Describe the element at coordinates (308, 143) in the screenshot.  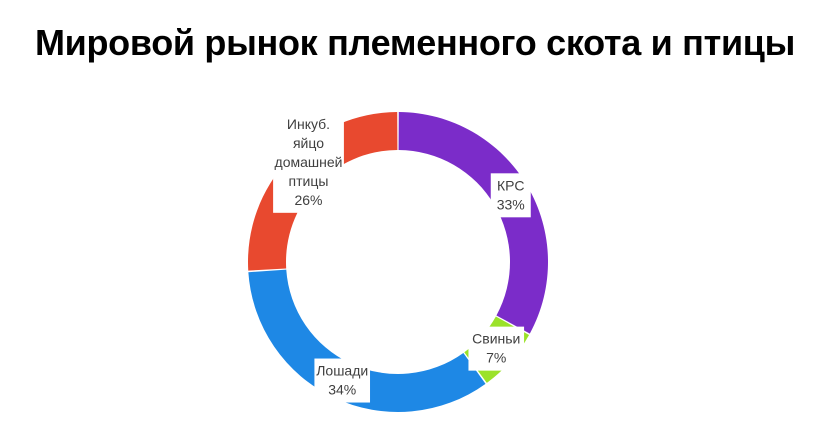
I see `slice-name-label: яйцо` at that location.